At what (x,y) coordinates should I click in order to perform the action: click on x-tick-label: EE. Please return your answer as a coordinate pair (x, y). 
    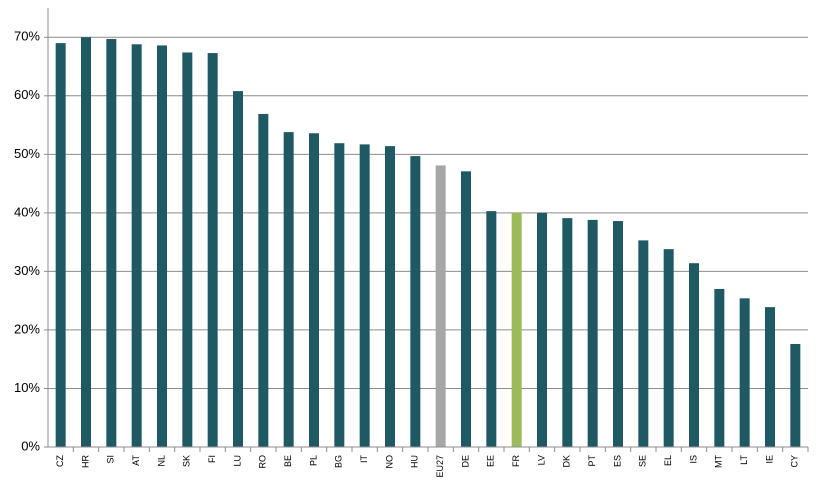
    Looking at the image, I should click on (491, 461).